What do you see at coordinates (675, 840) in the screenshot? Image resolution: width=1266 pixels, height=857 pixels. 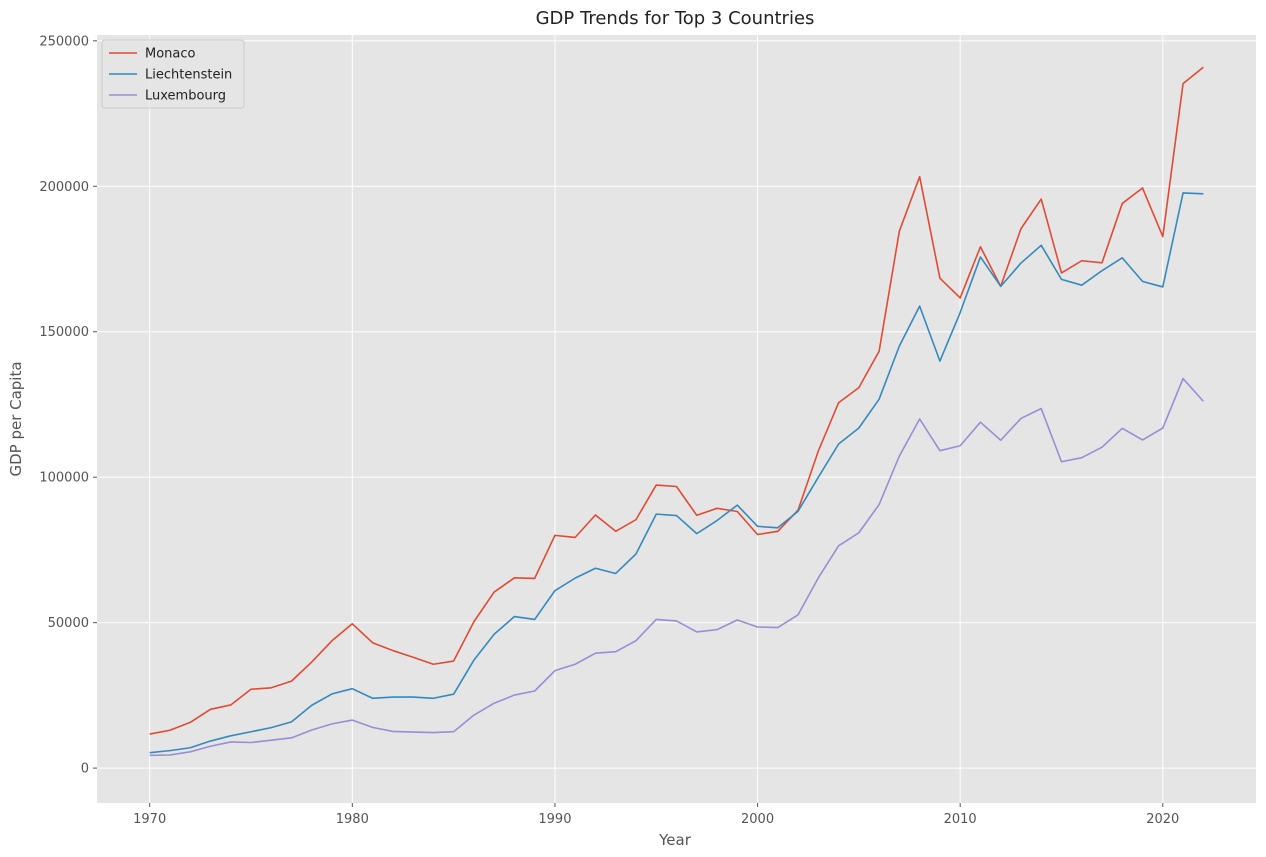 I see `x-axis-label: Year` at bounding box center [675, 840].